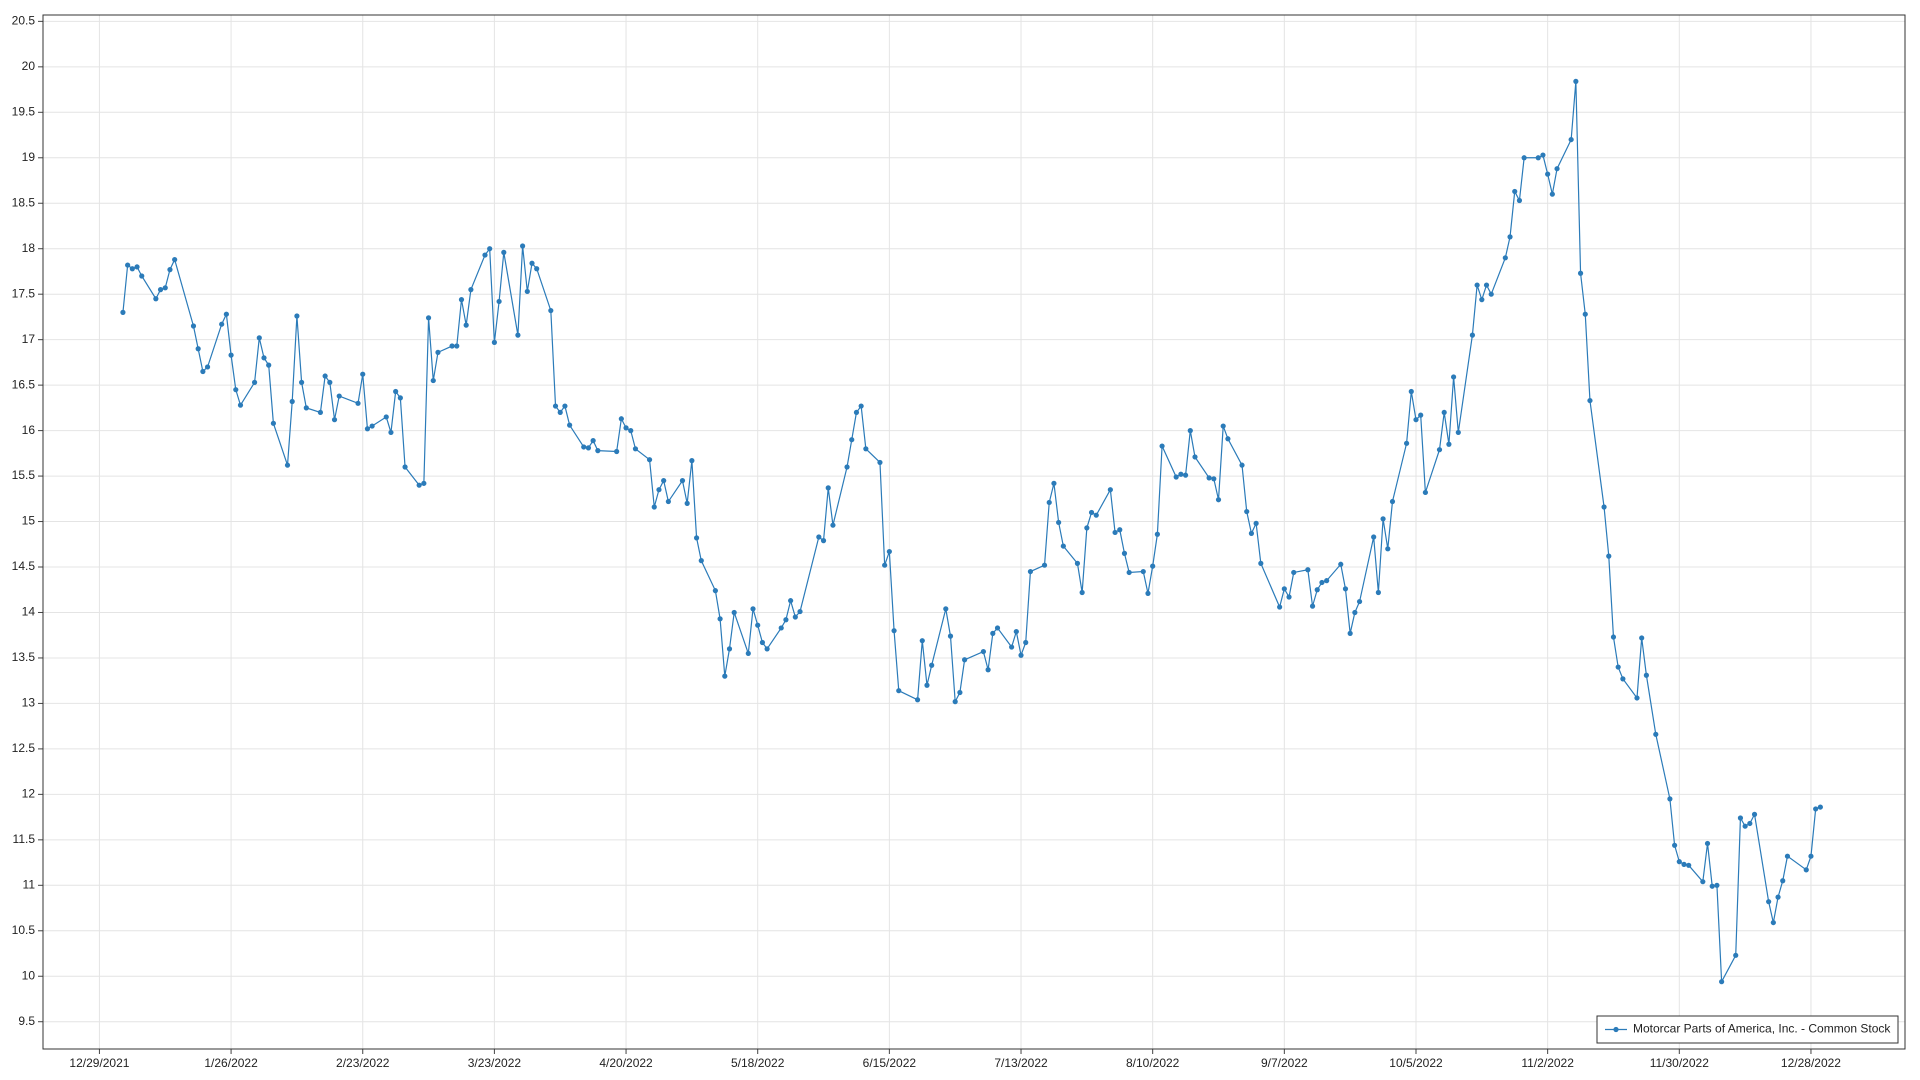  Describe the element at coordinates (758, 1063) in the screenshot. I see `x-tick-label: 5/18/2022` at that location.